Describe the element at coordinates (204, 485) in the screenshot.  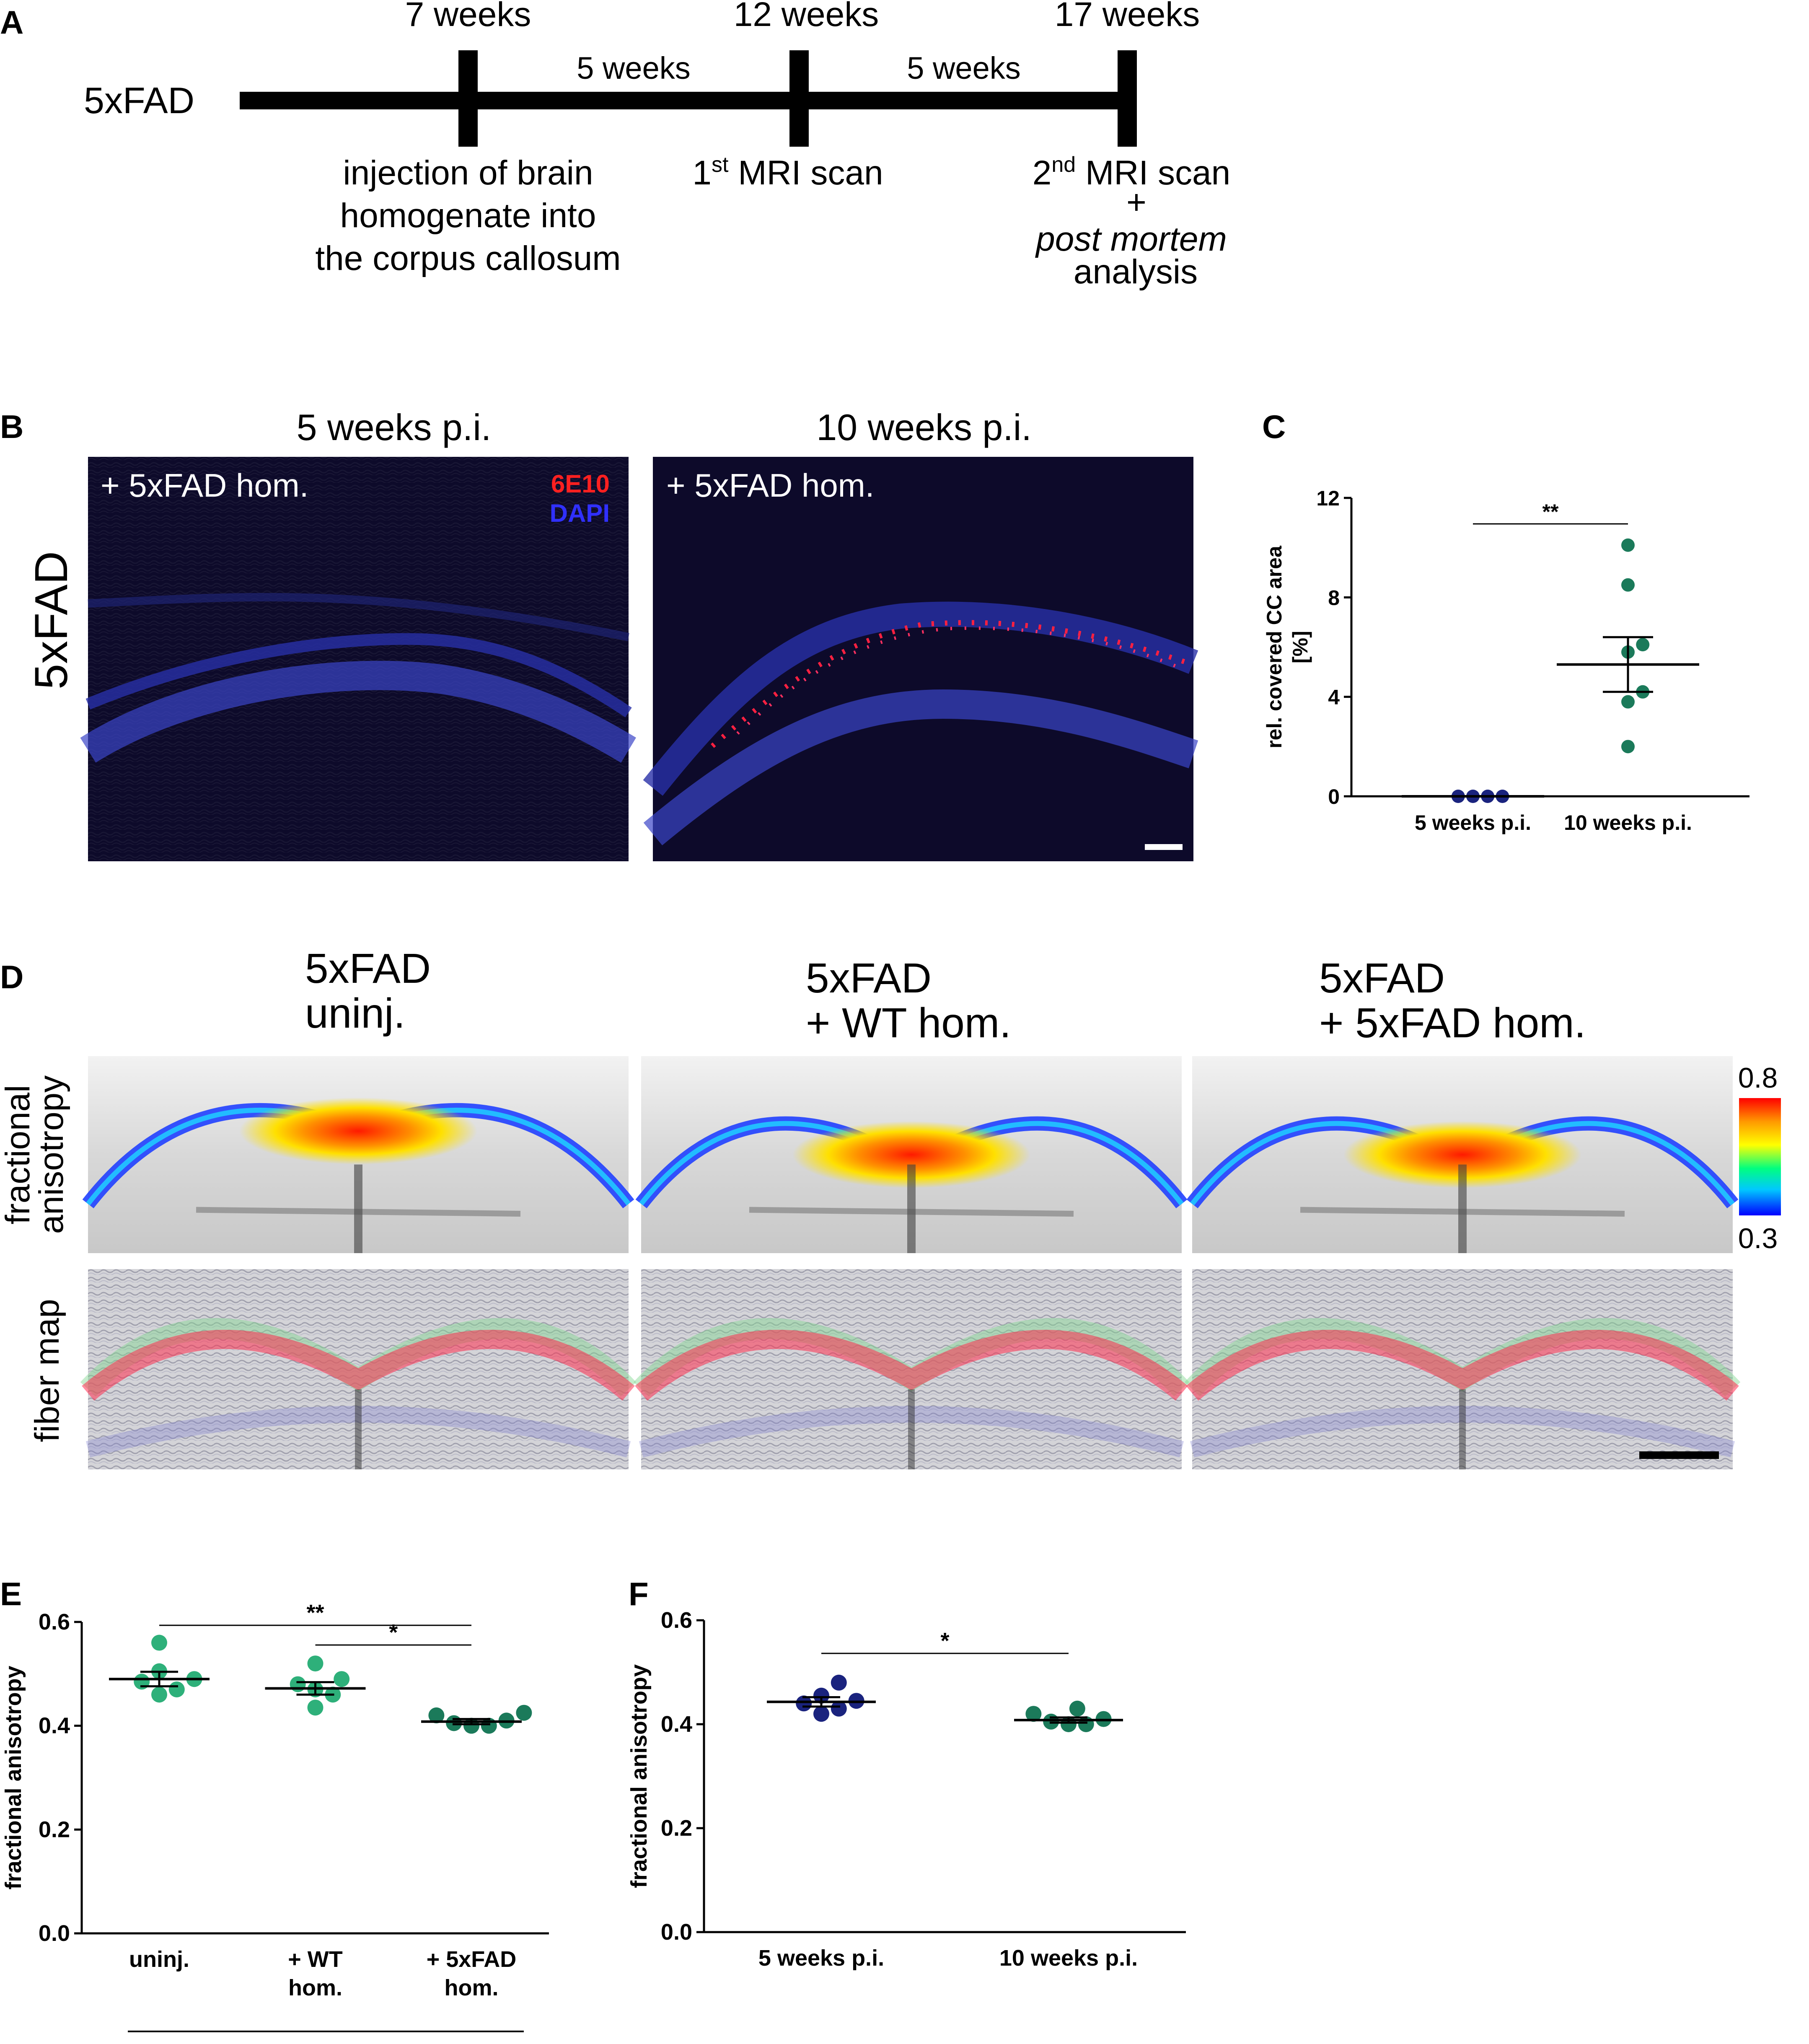
I see `histology-inset-label: + 5xFAD hom.` at that location.